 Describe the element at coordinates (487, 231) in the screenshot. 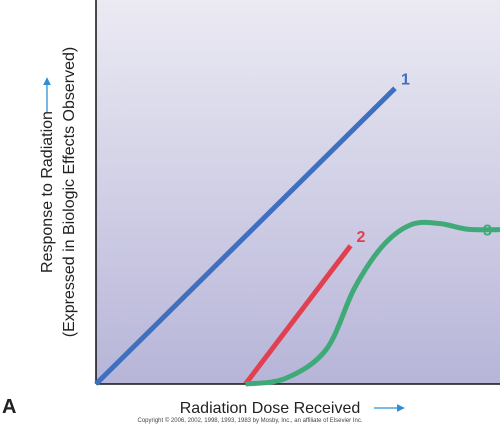

I see `series-label-3: 3` at that location.